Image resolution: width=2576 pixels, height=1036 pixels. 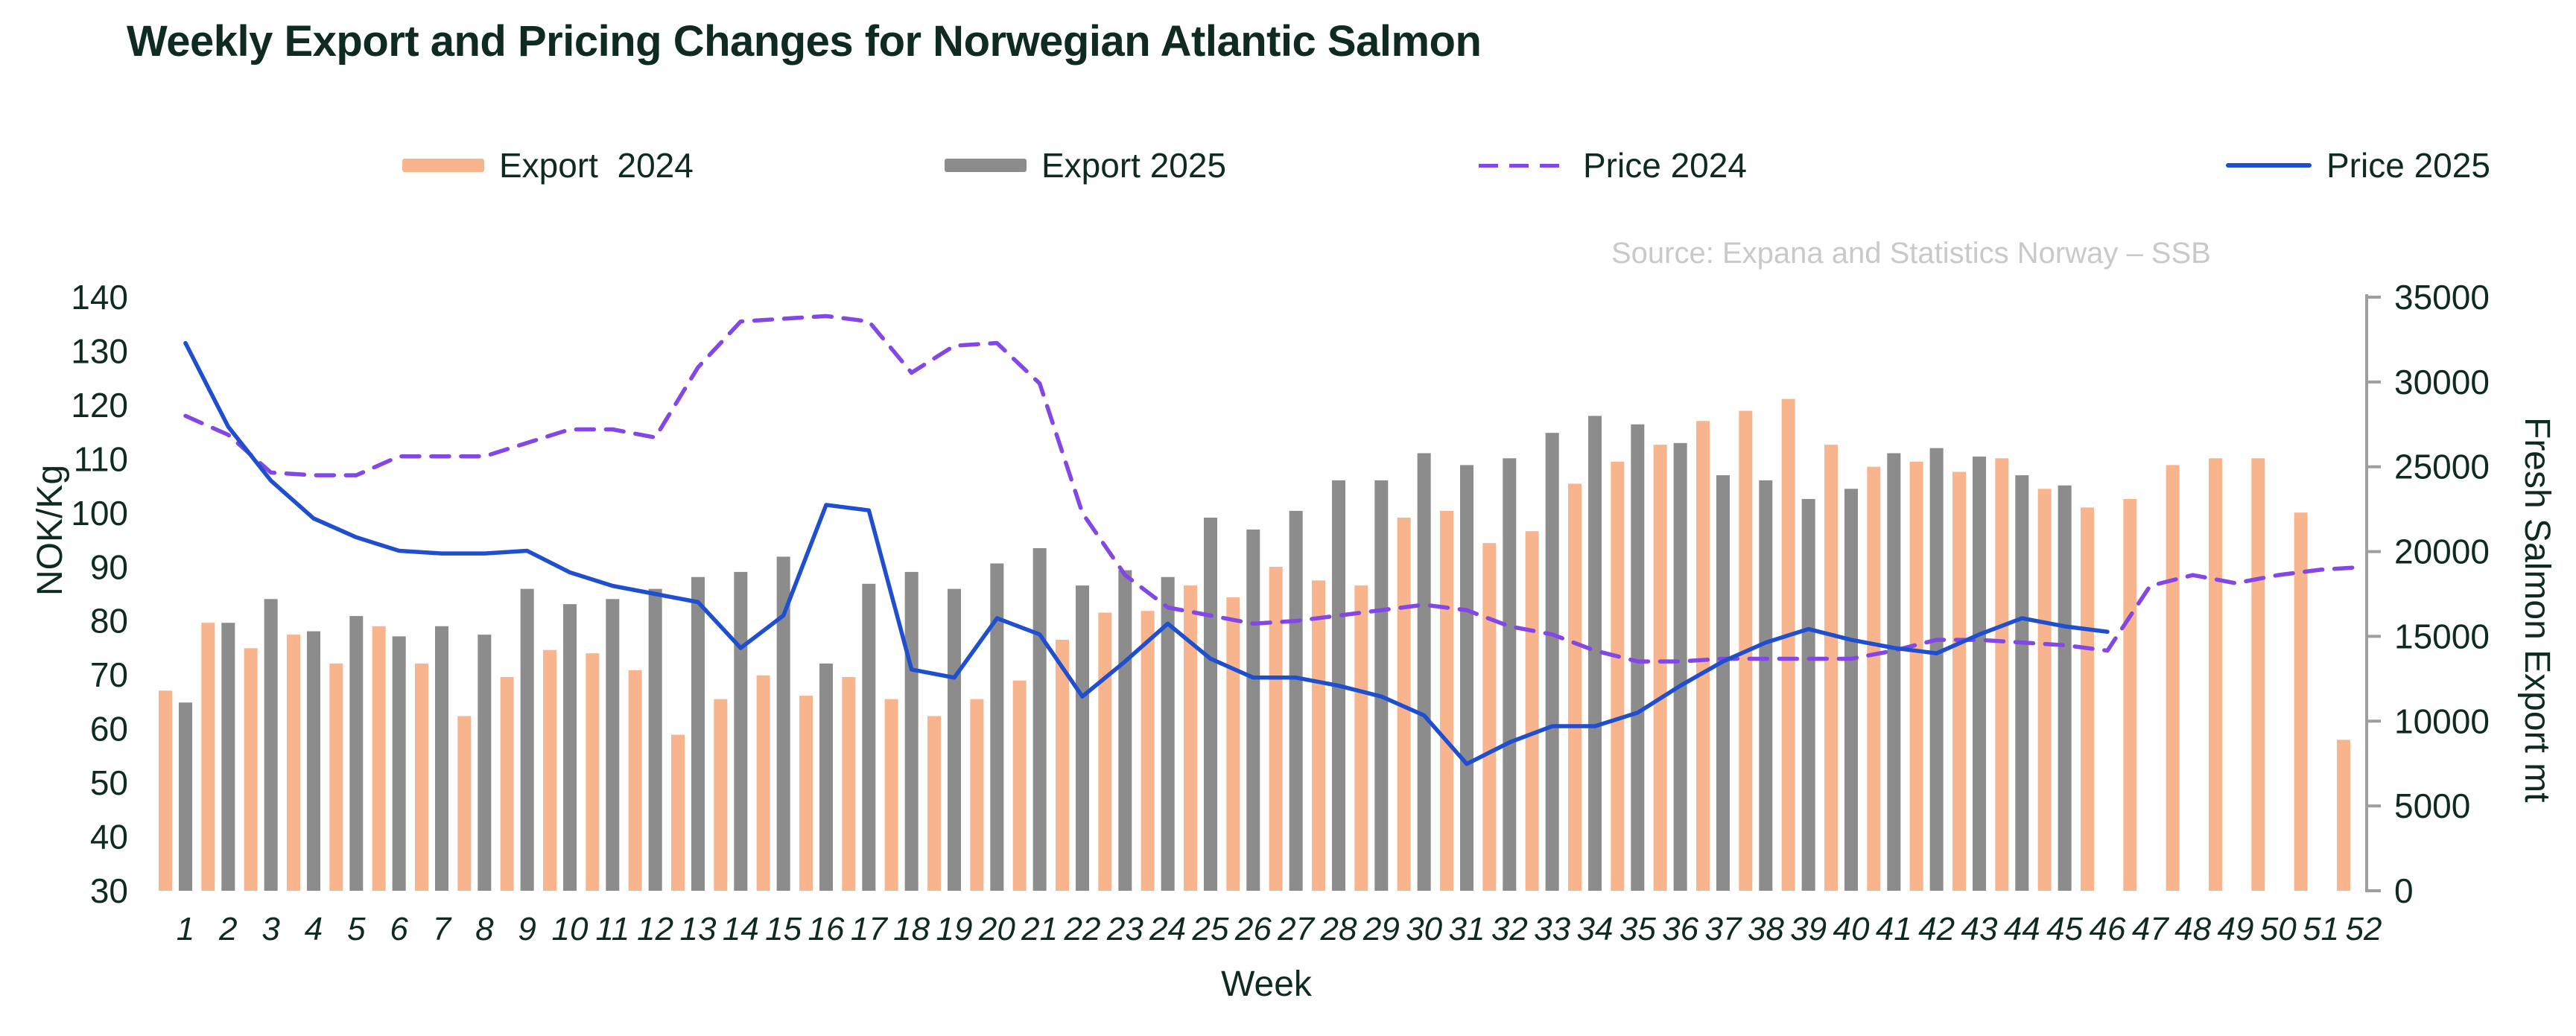 I want to click on legend-label: Export 2024, so click(x=596, y=165).